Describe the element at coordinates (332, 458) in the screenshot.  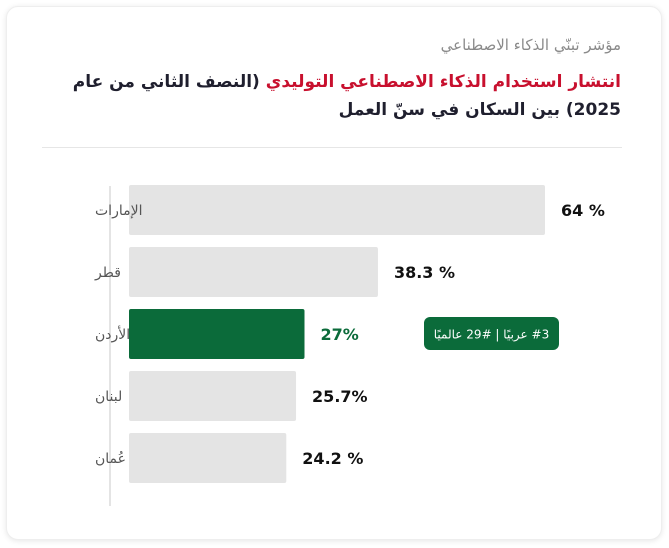
I see `value-label-4: 24.2 %` at that location.